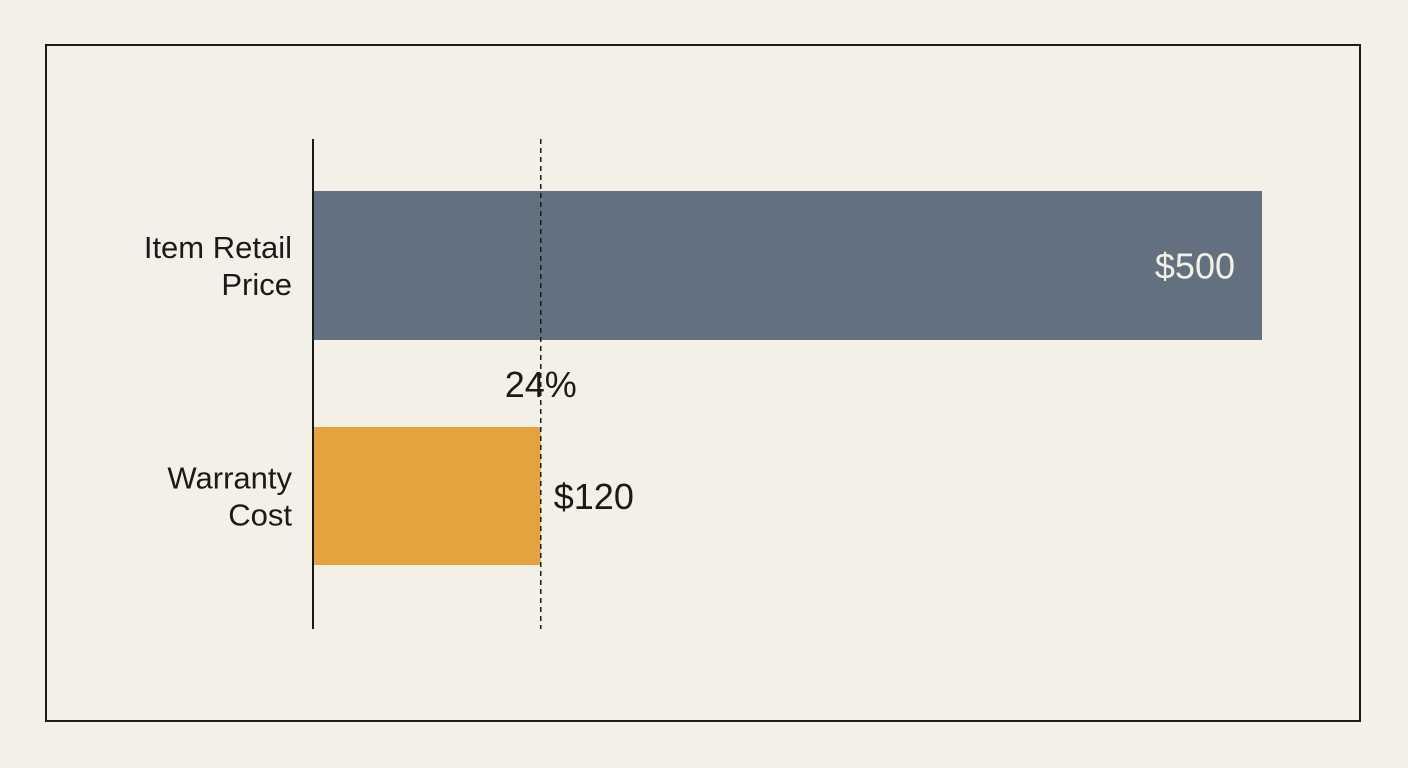 The image size is (1408, 768). Describe the element at coordinates (594, 496) in the screenshot. I see `value-label-1: $120` at that location.